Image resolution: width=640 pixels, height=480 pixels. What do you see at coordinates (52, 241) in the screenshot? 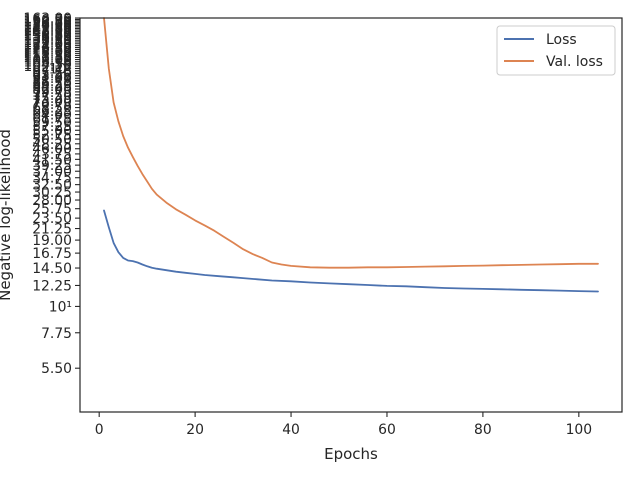
I see `y-tick-label: 19.00` at bounding box center [52, 241].